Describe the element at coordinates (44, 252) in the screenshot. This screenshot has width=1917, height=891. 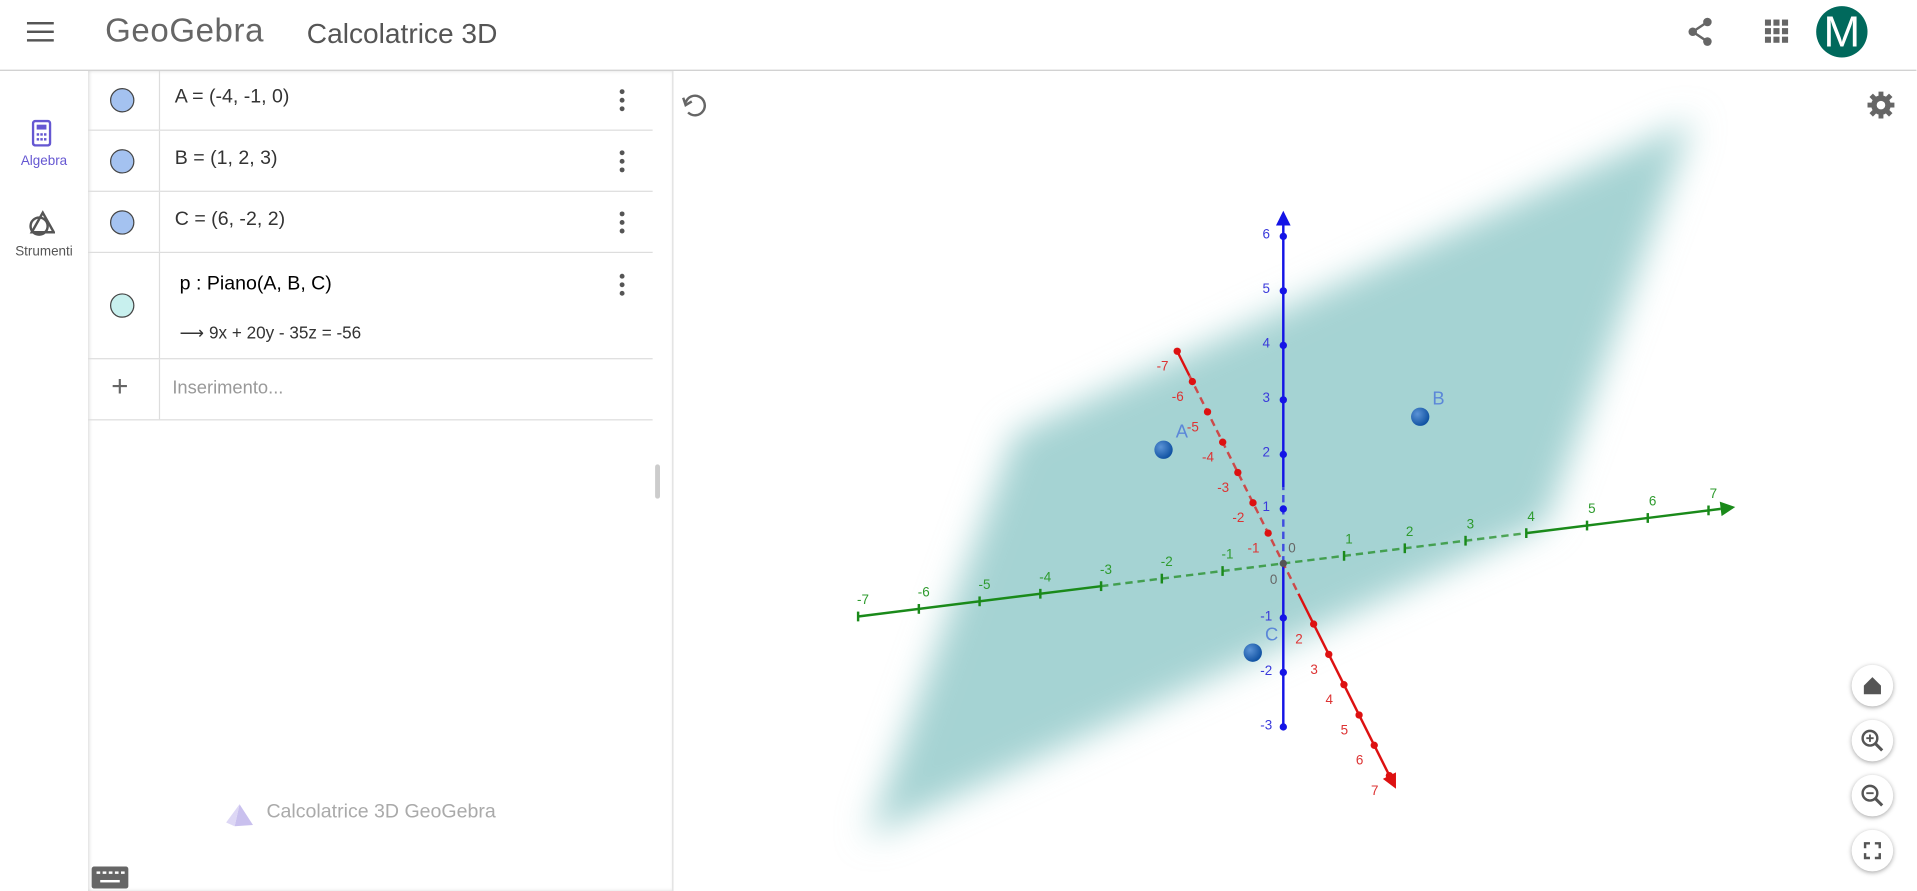
I see `sidebar-label: Strumenti` at that location.